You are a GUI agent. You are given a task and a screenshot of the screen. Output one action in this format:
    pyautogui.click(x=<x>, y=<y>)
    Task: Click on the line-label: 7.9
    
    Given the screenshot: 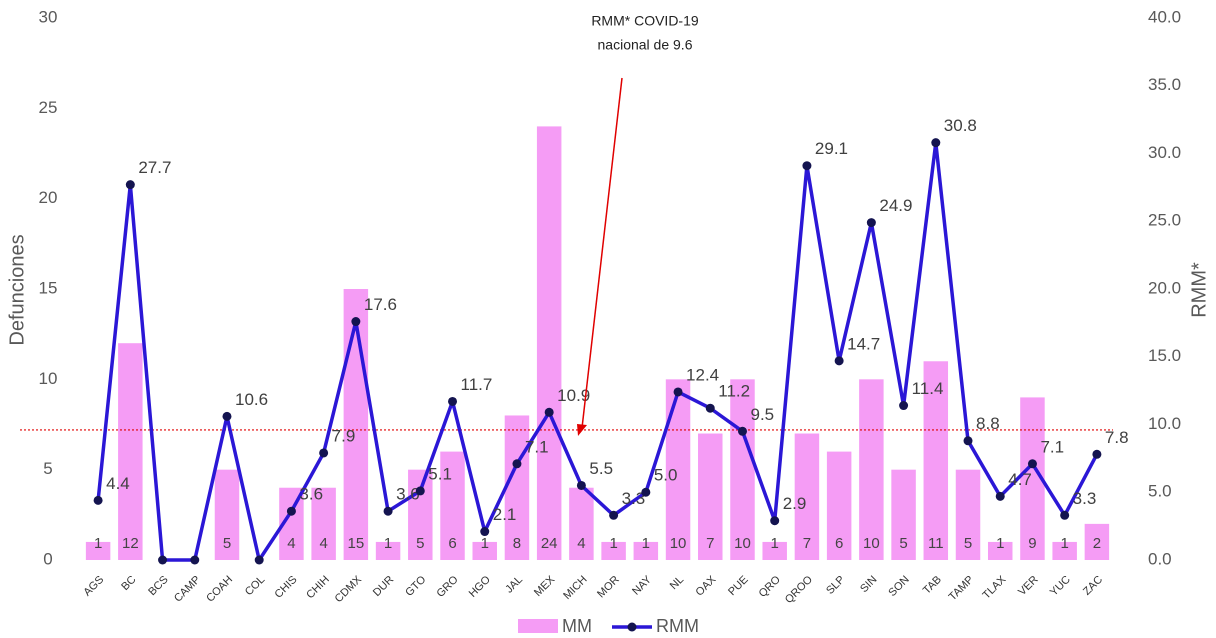 What is the action you would take?
    pyautogui.click(x=344, y=435)
    